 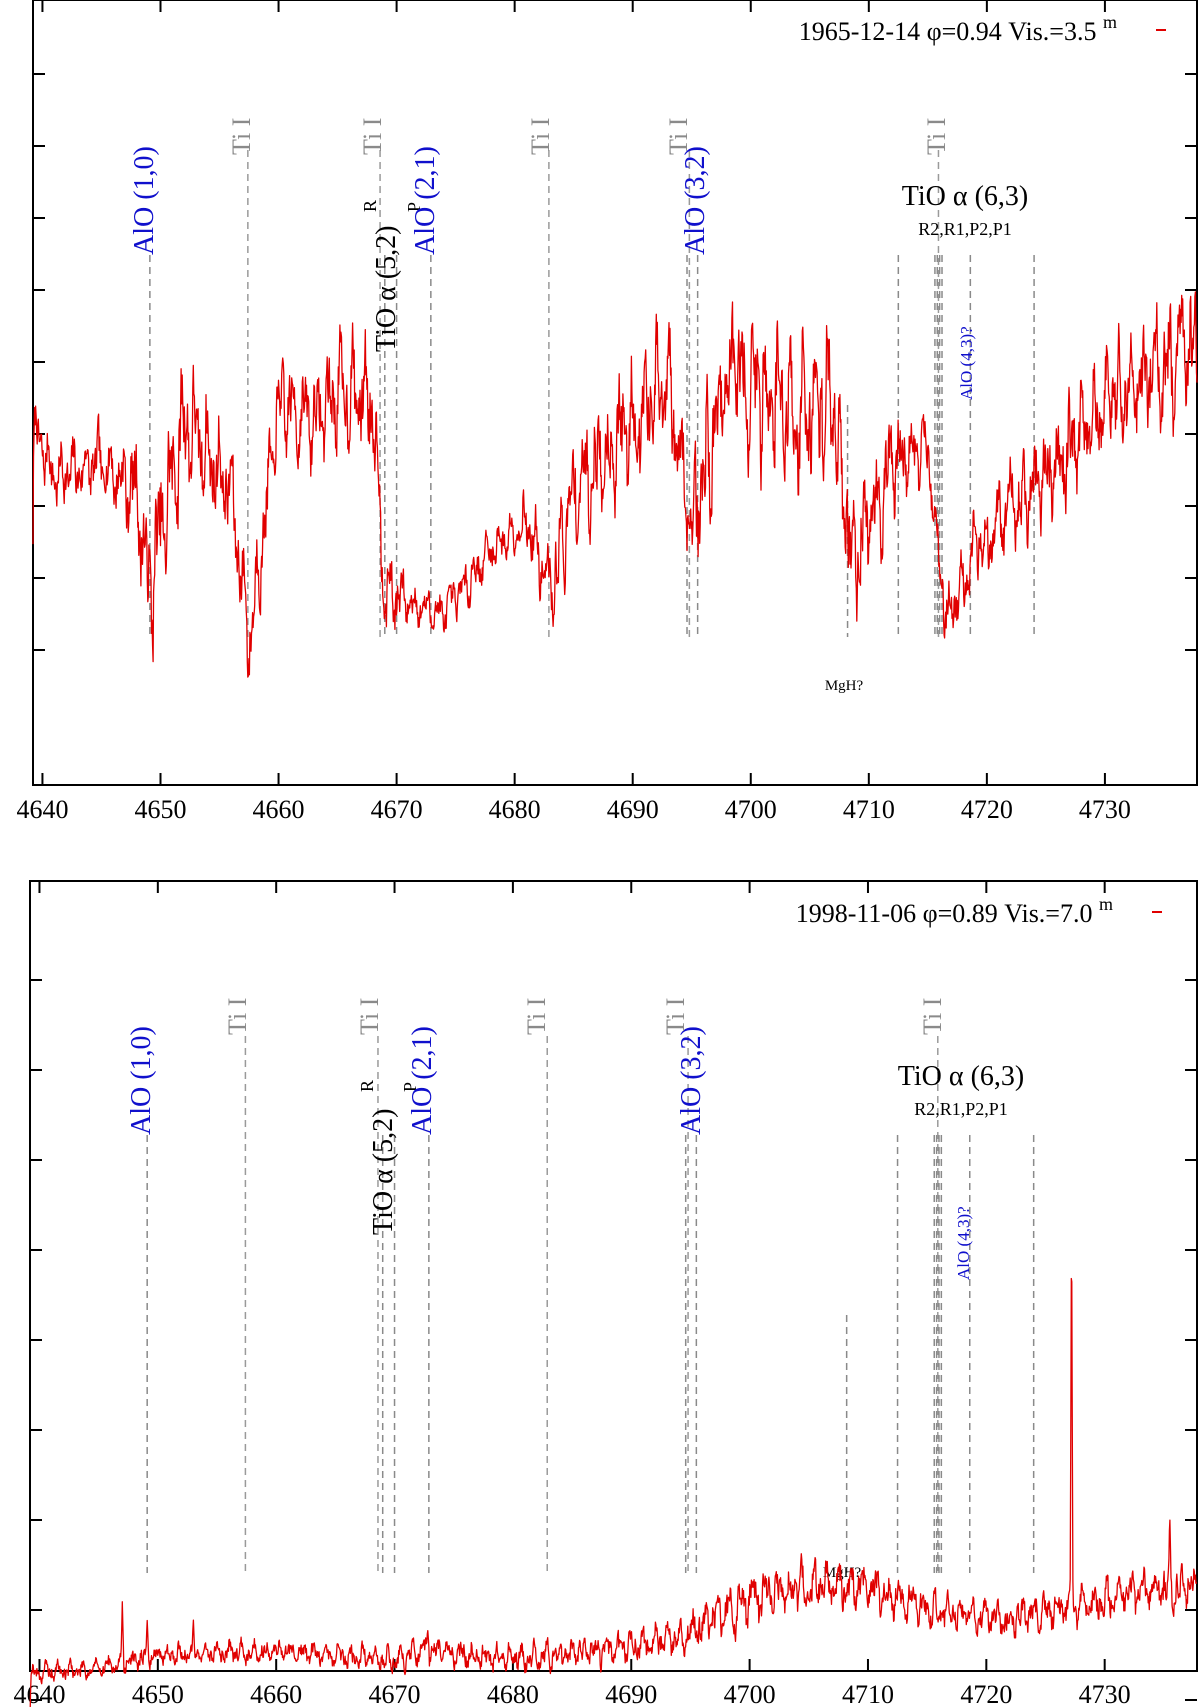 What do you see at coordinates (1106, 904) in the screenshot?
I see `legend-2-vis-sup: m` at bounding box center [1106, 904].